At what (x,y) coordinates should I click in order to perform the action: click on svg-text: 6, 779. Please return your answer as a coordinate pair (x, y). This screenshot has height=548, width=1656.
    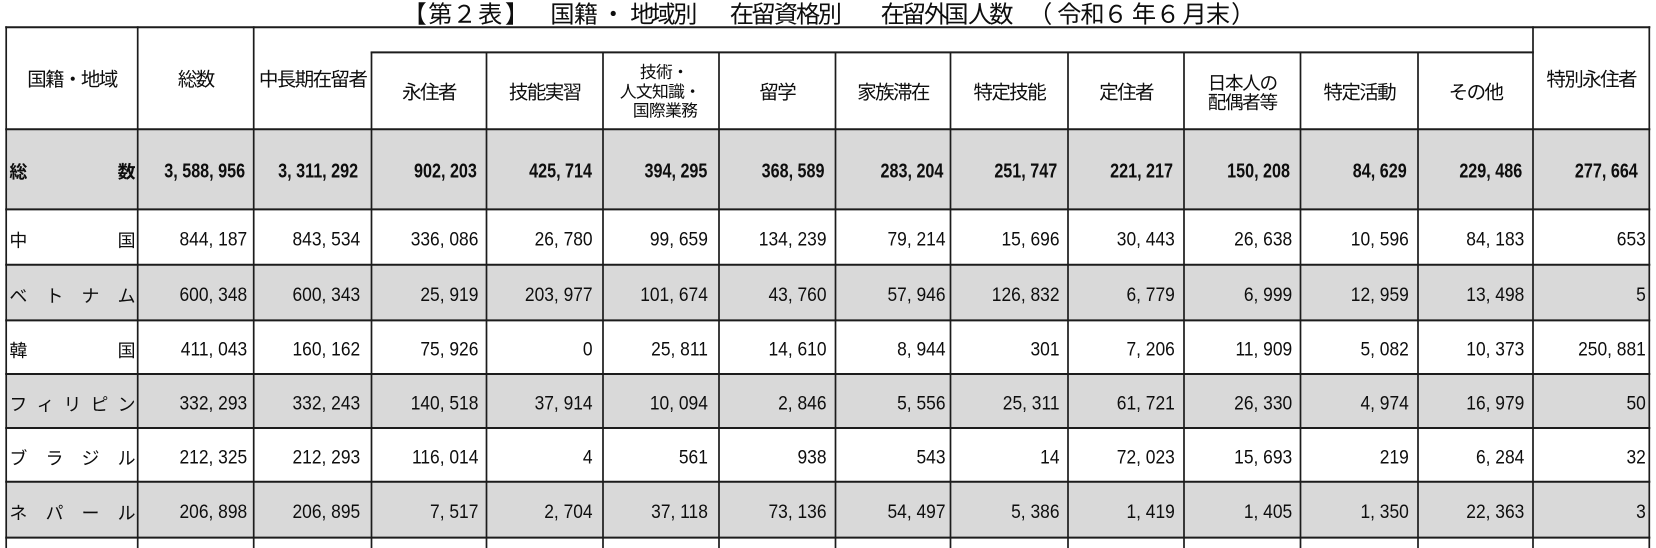
    Looking at the image, I should click on (1150, 294).